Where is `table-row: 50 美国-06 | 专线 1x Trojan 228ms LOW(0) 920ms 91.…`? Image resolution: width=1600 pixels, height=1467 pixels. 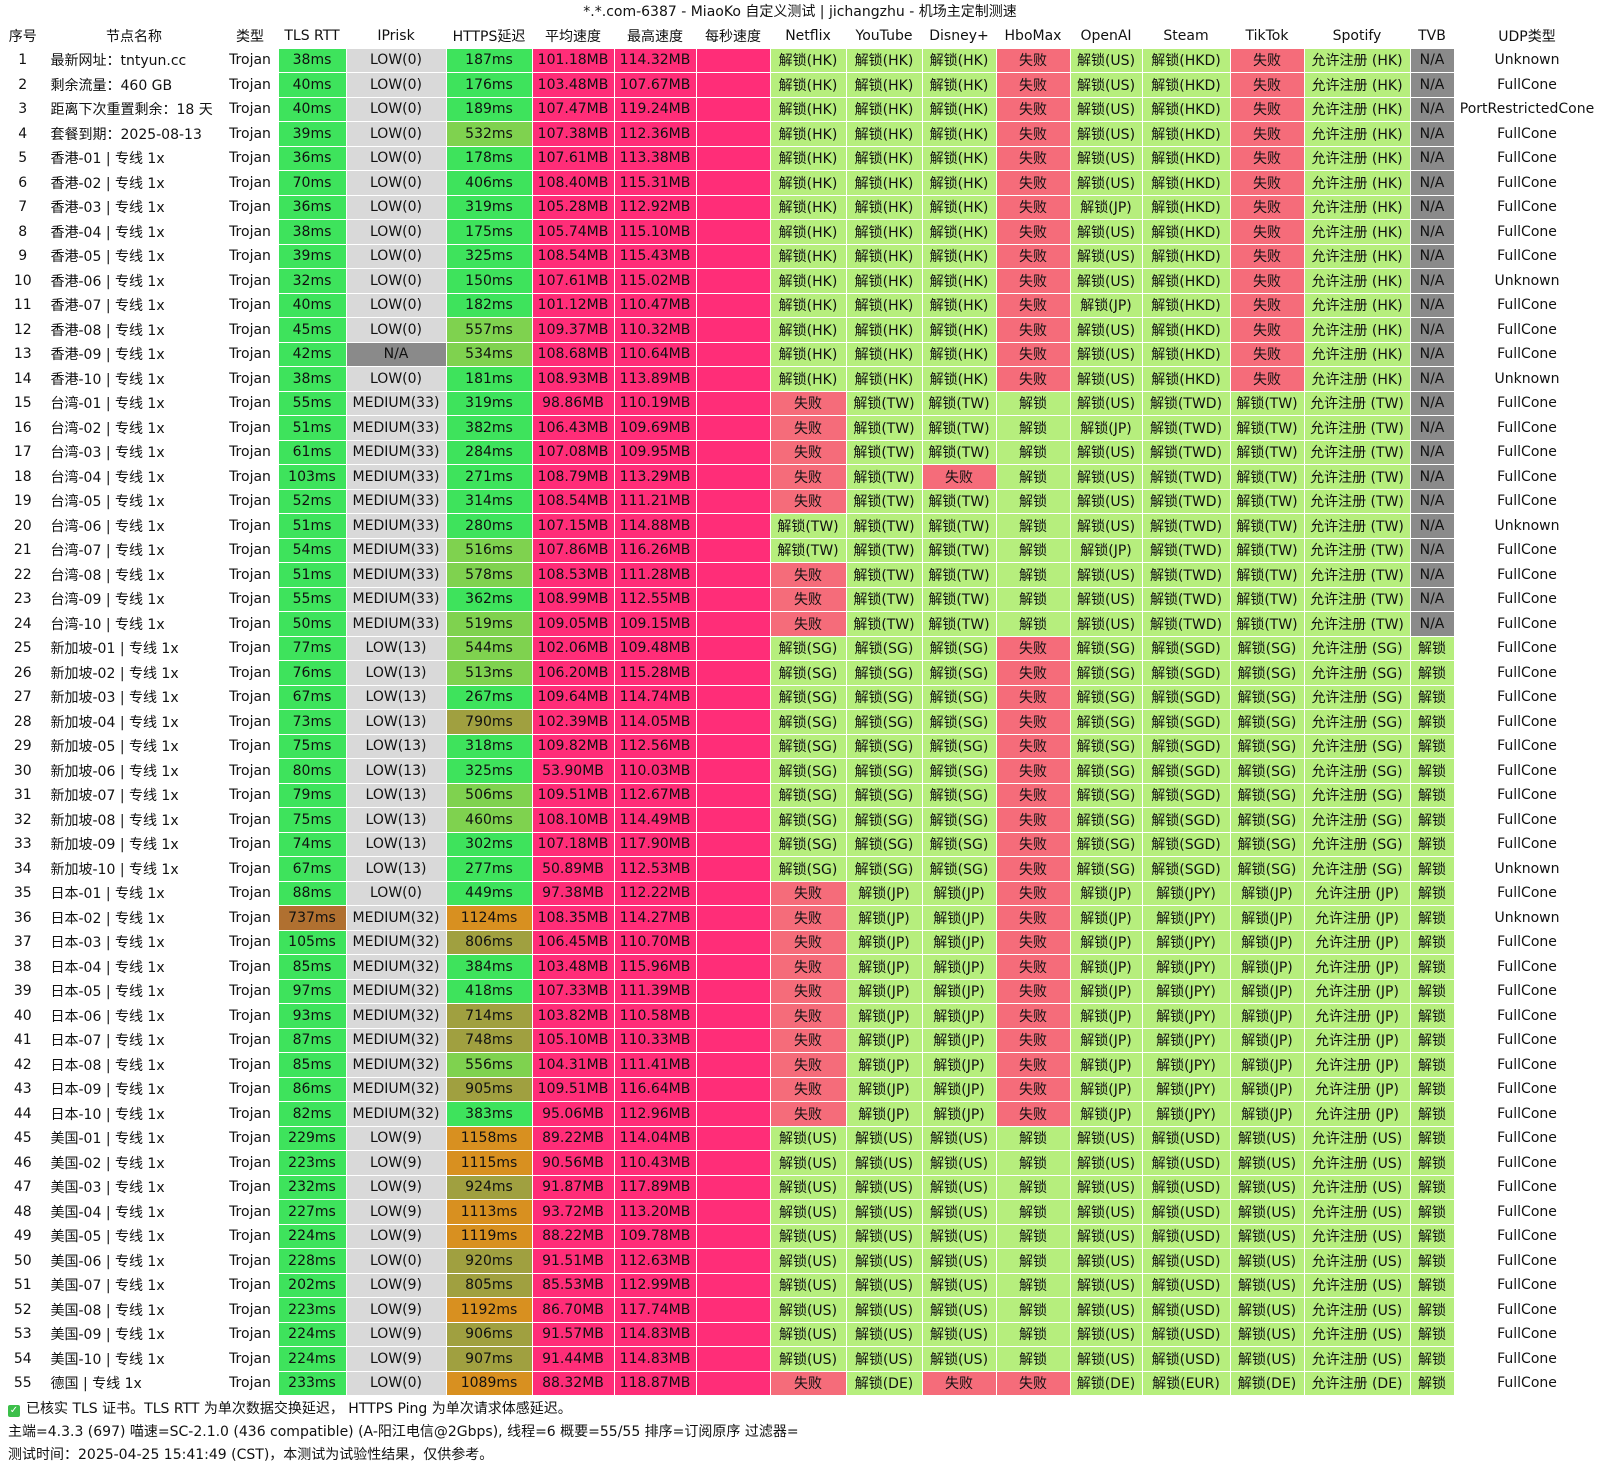 table-row: 50 美国-06 | 专线 1x Trojan 228ms LOW(0) 920ms 91.… is located at coordinates (800, 1261).